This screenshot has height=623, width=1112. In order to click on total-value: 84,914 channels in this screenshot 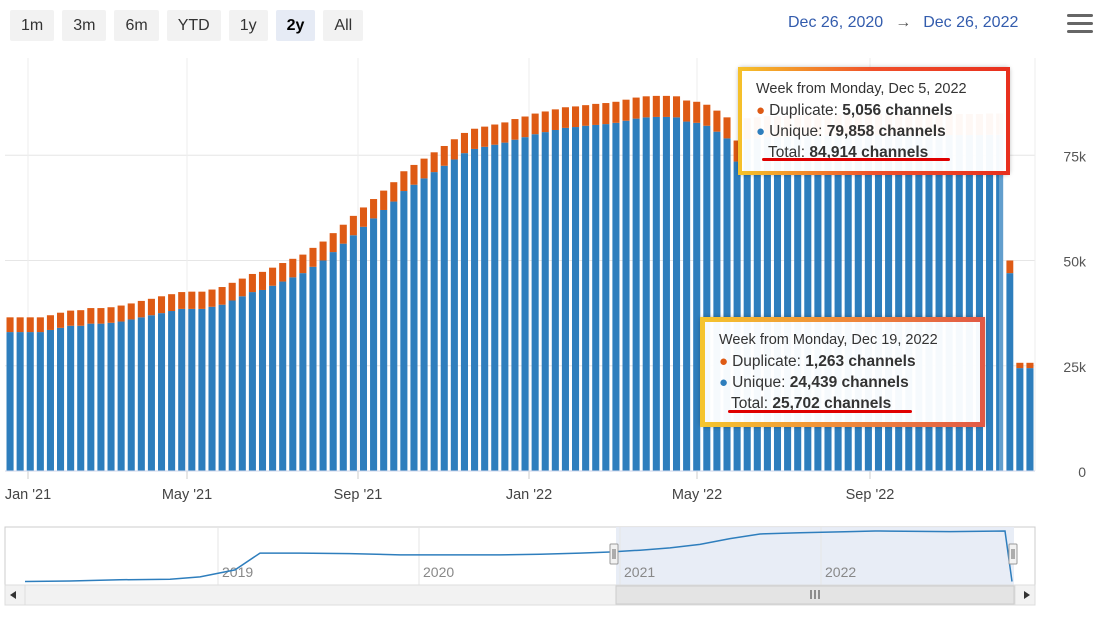, I will do `click(869, 152)`.